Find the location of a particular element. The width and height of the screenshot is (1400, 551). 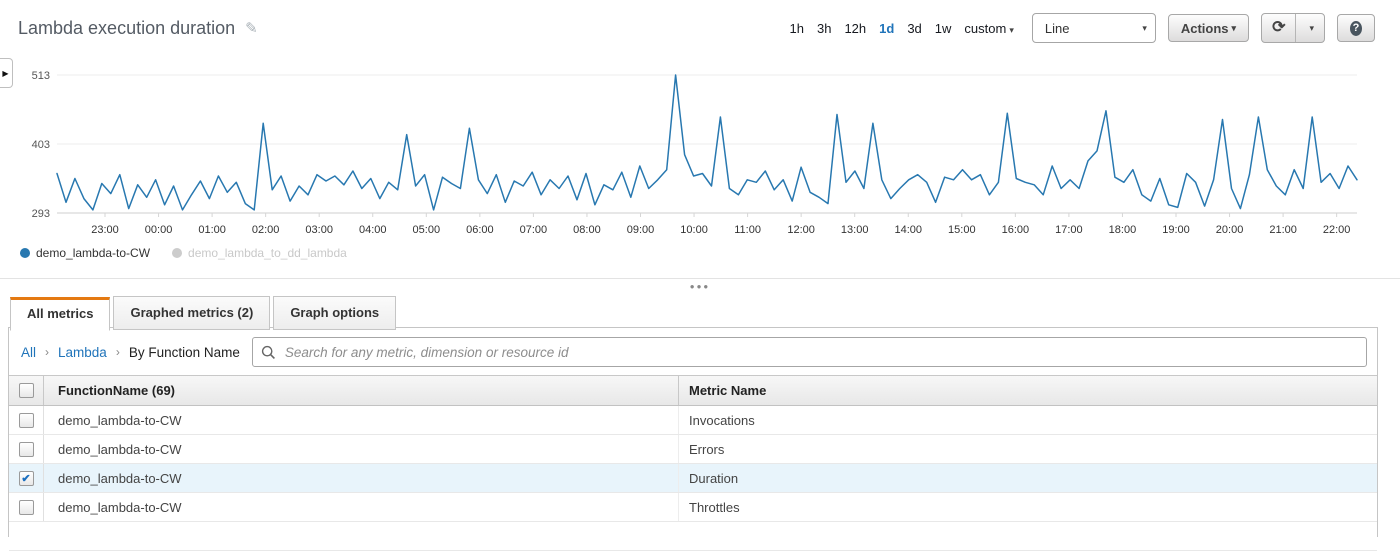

tab-graph-options: Graph options is located at coordinates (335, 313).